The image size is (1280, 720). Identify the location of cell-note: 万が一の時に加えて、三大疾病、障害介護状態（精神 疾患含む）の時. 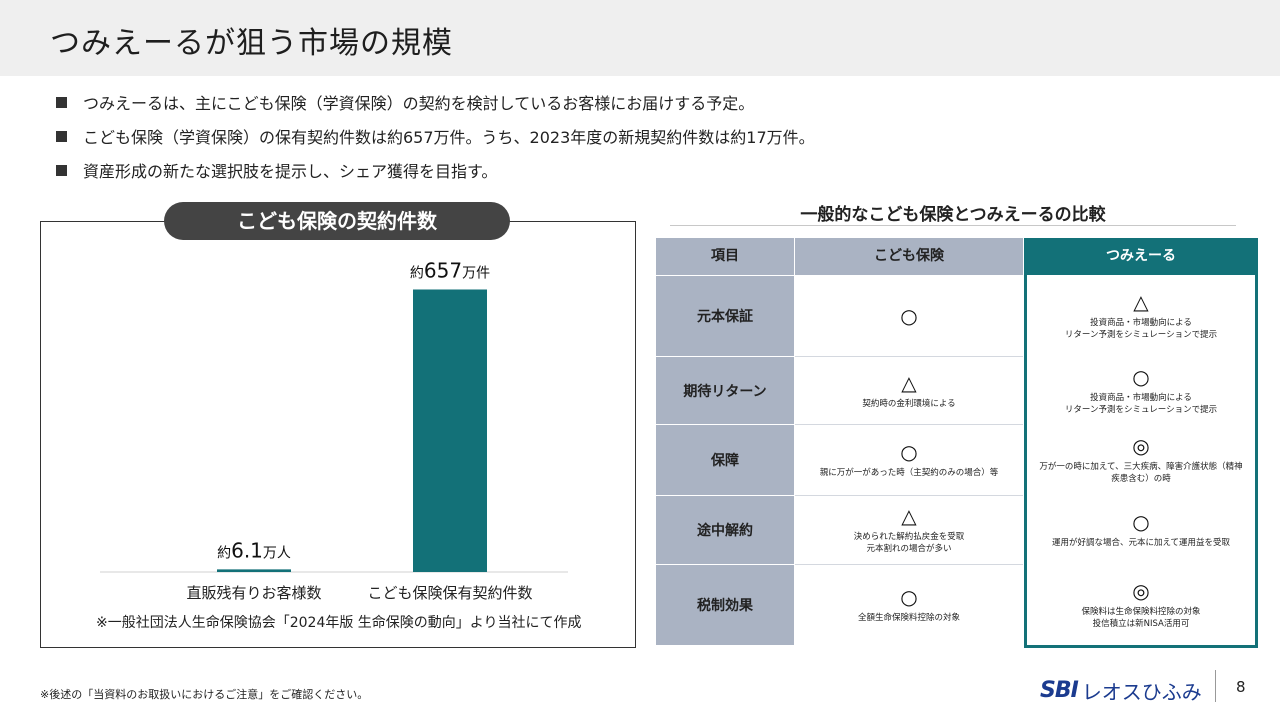
(1141, 473).